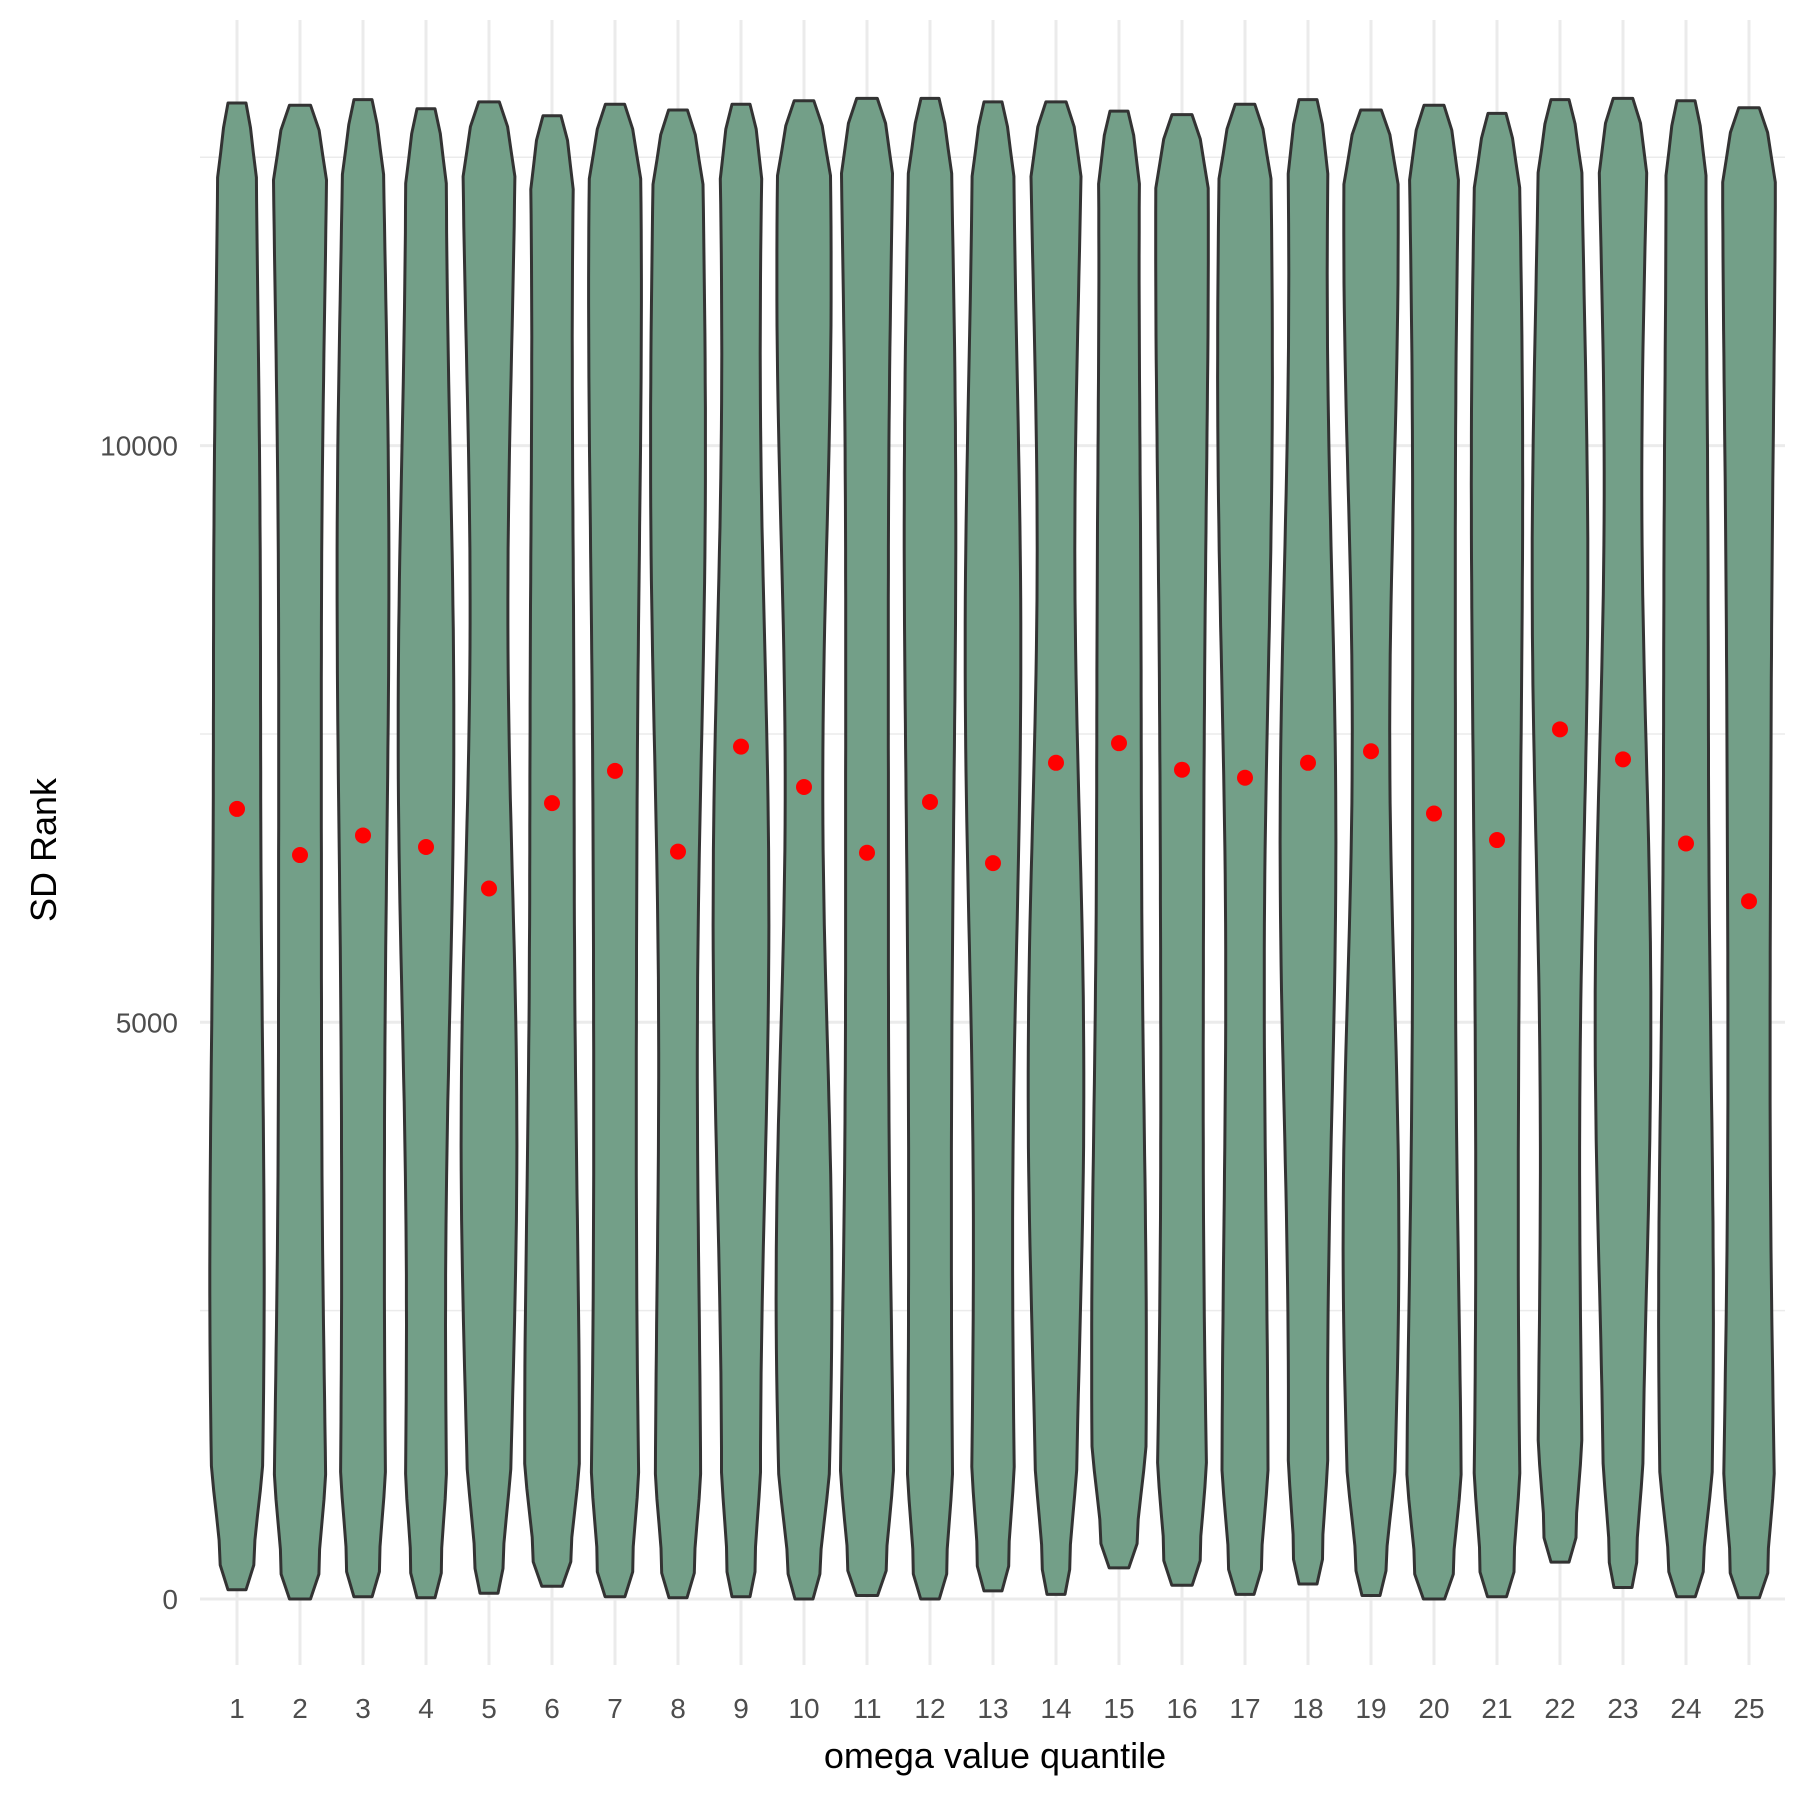 The width and height of the screenshot is (1800, 1800). I want to click on x-tick-label: 16, so click(1181, 1708).